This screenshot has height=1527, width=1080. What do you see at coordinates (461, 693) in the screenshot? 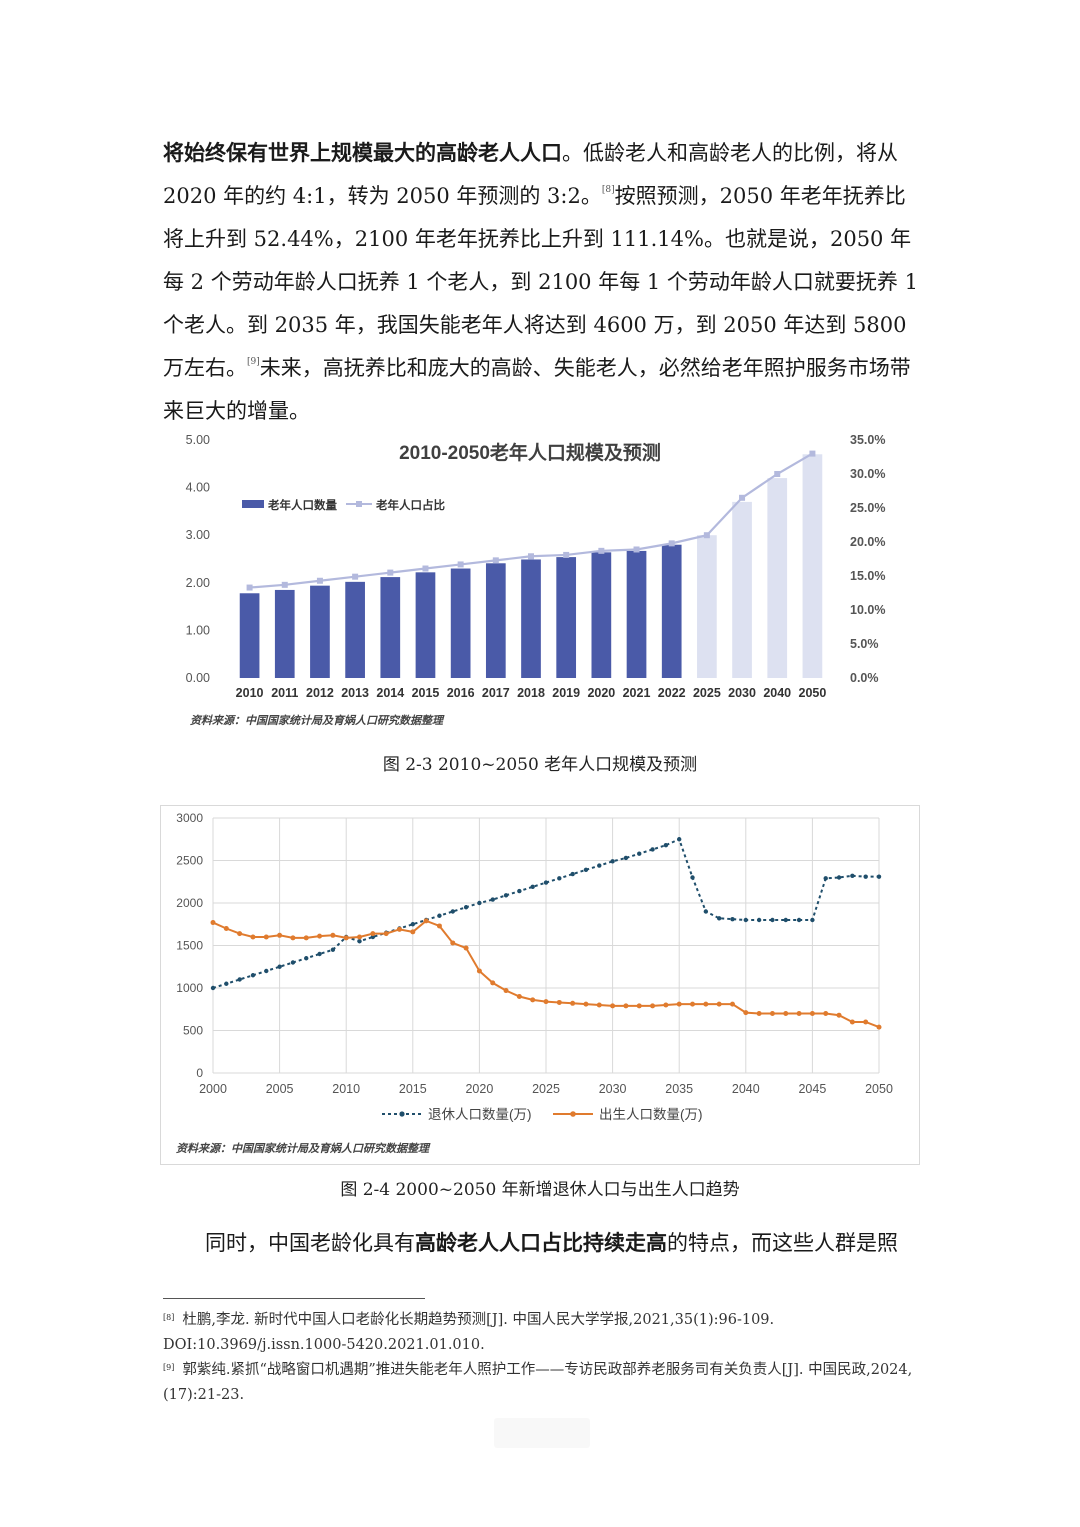
I see `x-tick-label: 2016` at bounding box center [461, 693].